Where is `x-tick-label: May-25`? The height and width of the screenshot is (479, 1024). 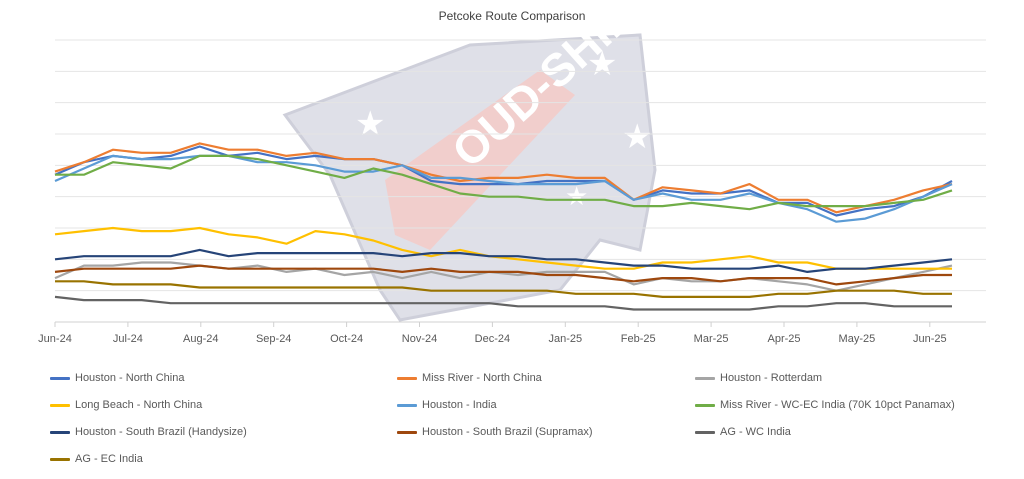
x-tick-label: May-25 is located at coordinates (857, 339).